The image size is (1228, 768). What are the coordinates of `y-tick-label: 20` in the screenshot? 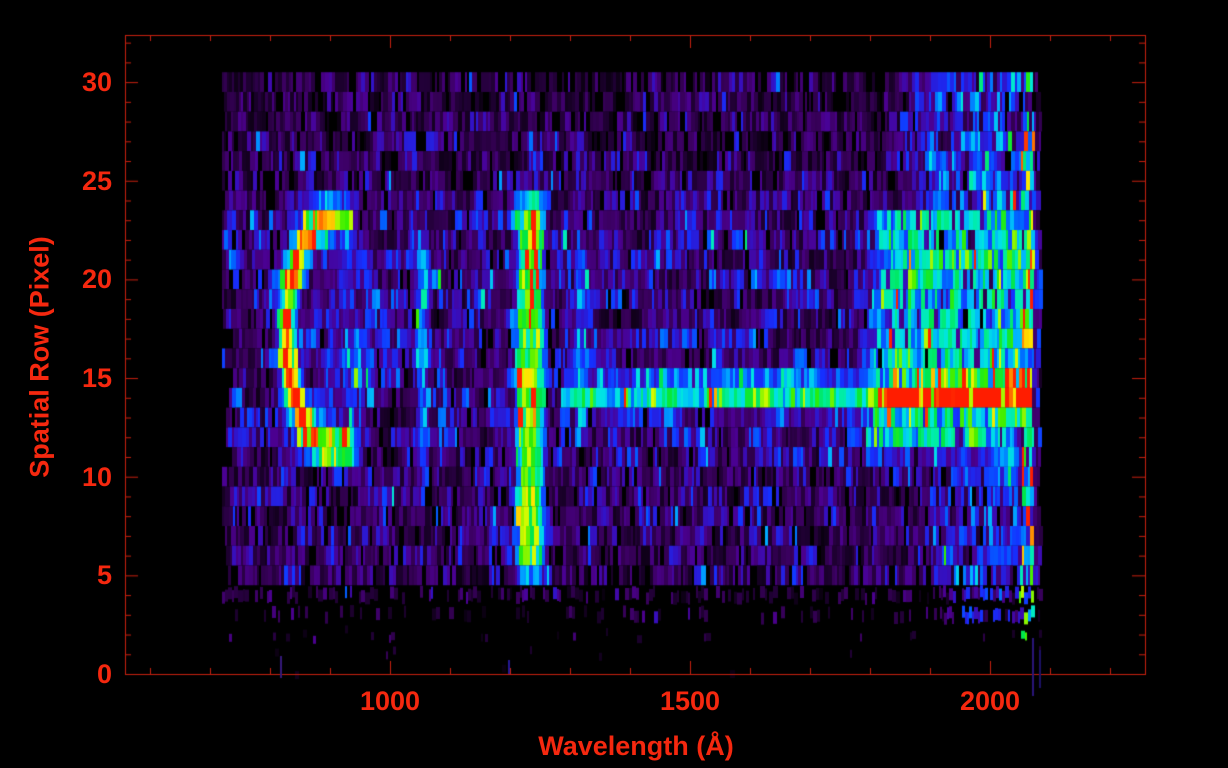 It's located at (96, 279).